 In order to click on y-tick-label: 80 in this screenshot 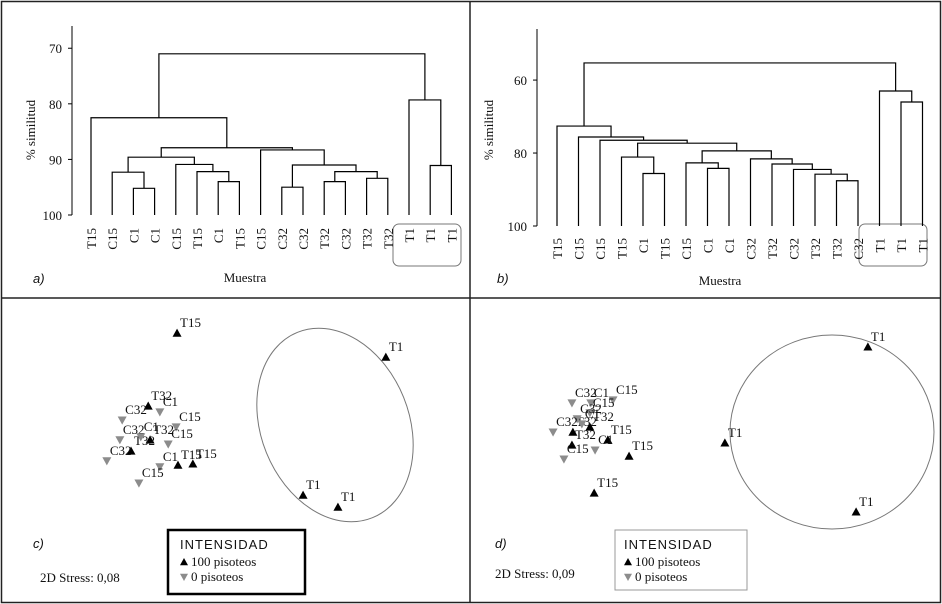, I will do `click(520, 153)`.